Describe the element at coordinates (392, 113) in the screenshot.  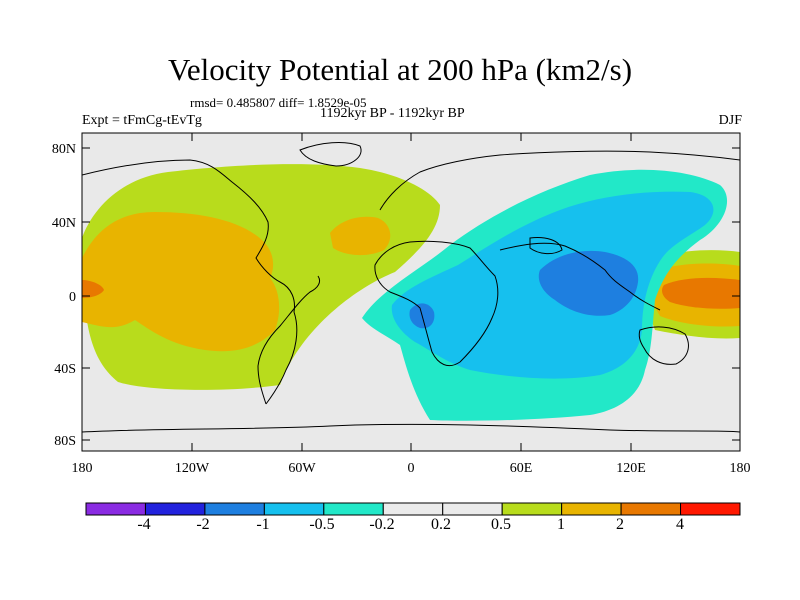
I see `period-label: 1192kyr BP - 1192kyr BP` at that location.